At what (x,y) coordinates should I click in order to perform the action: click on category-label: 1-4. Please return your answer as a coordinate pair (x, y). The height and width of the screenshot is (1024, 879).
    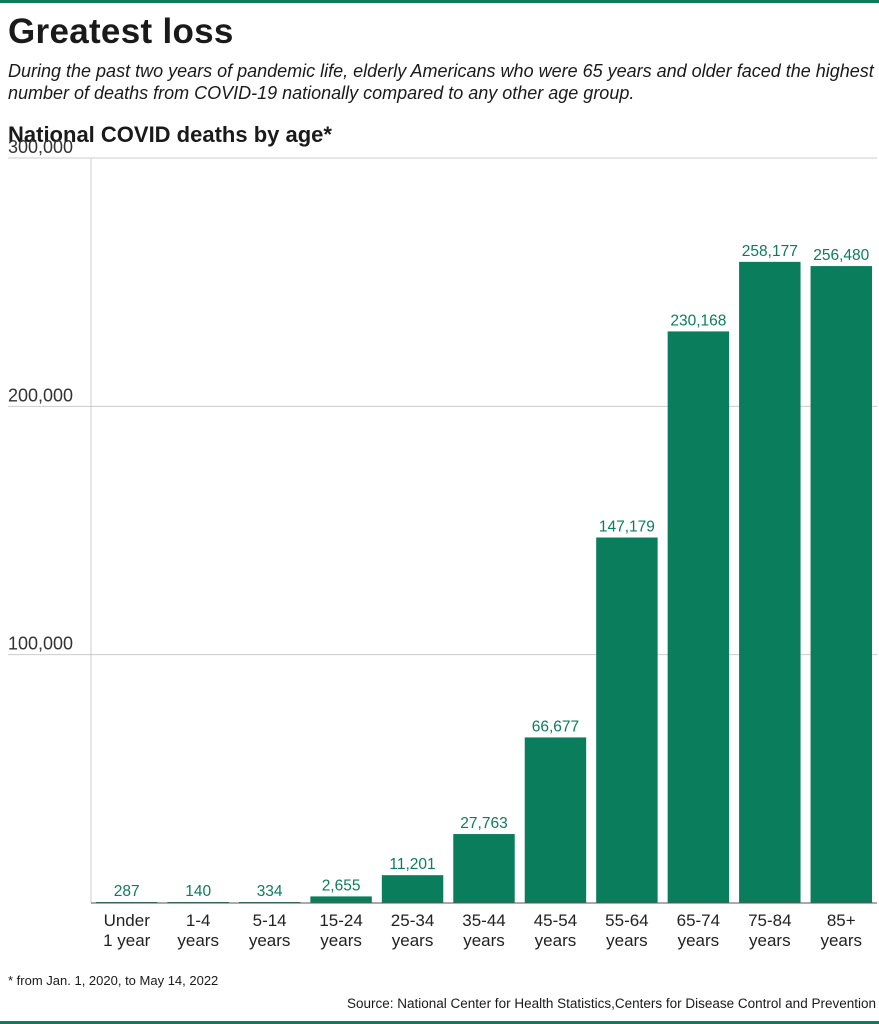
    Looking at the image, I should click on (198, 920).